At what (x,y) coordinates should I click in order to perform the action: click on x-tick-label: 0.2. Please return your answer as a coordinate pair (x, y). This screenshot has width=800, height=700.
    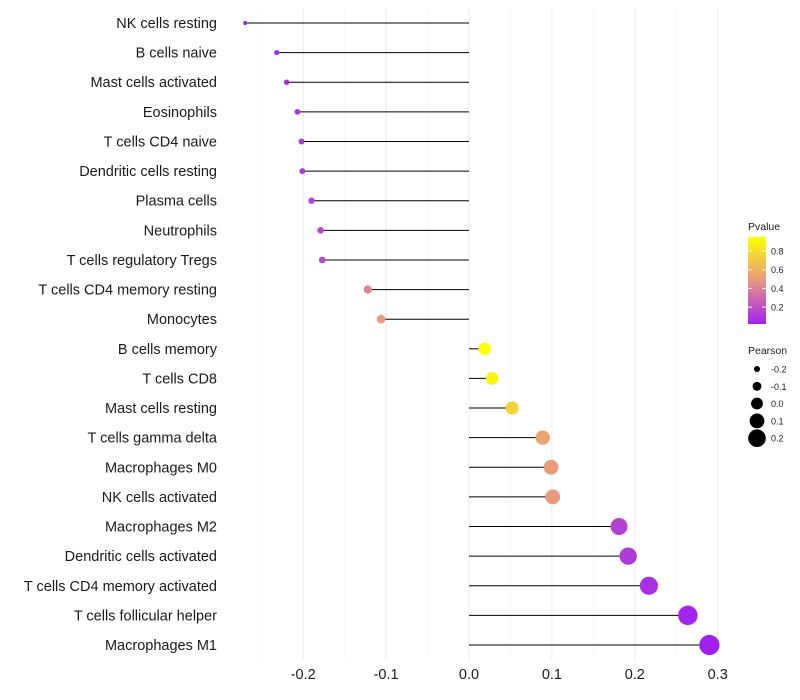
    Looking at the image, I should click on (635, 675).